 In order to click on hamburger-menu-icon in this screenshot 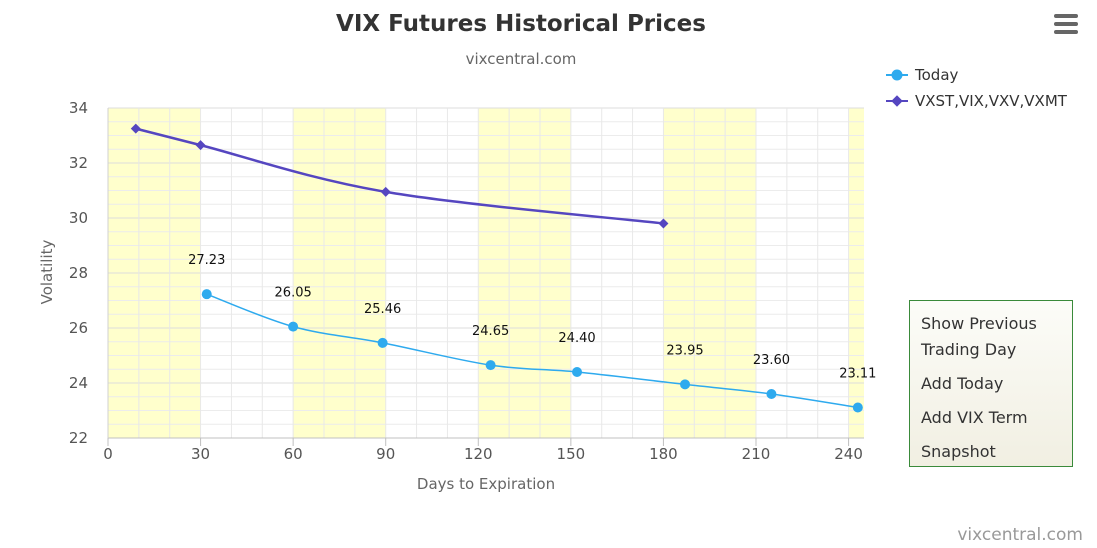, I will do `click(1066, 25)`.